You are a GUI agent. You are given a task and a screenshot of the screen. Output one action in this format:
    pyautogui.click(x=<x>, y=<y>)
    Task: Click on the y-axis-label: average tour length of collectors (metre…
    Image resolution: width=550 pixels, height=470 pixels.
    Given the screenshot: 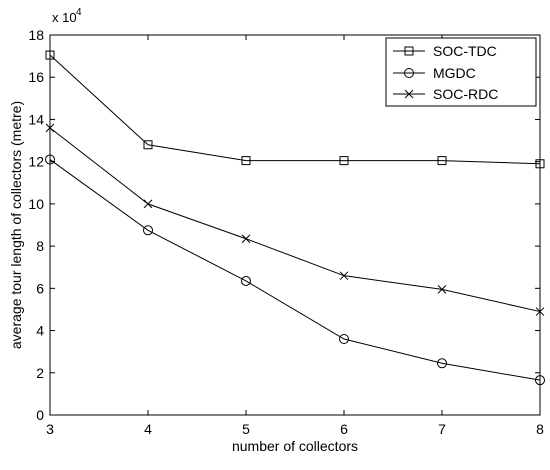 What is the action you would take?
    pyautogui.click(x=16, y=225)
    